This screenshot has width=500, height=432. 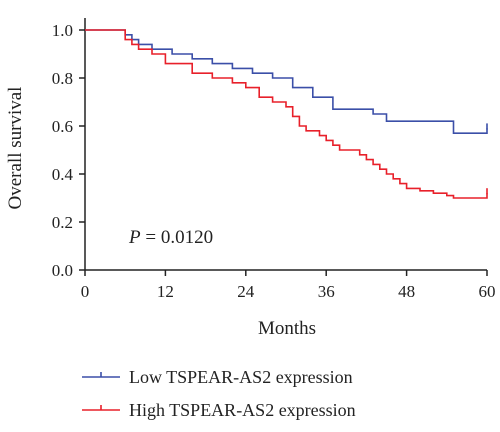 I want to click on legend-label: Low TSPEAR-AS2 expression, so click(x=241, y=377).